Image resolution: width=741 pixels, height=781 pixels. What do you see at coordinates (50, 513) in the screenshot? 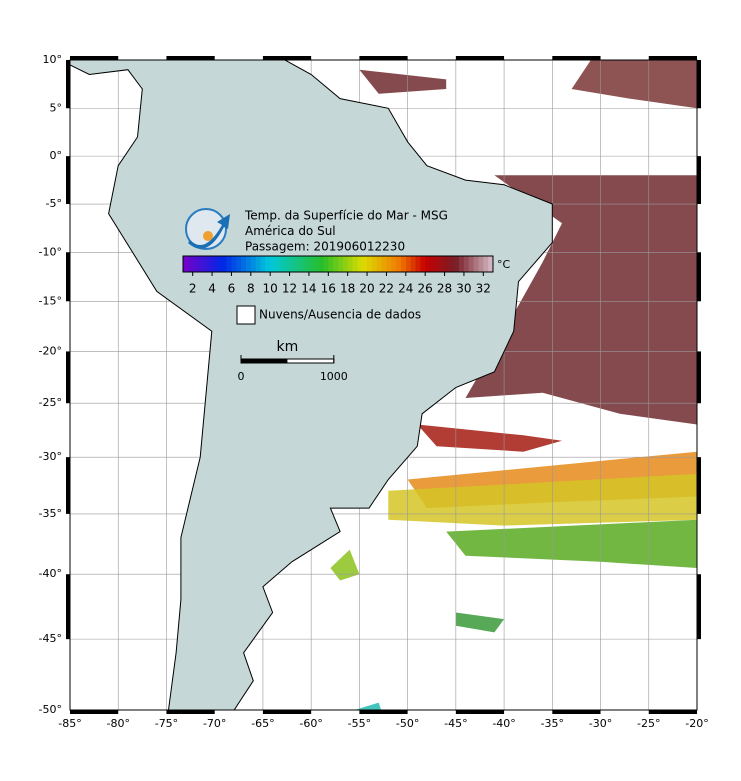
I see `lat-tick-label: -35°` at bounding box center [50, 513].